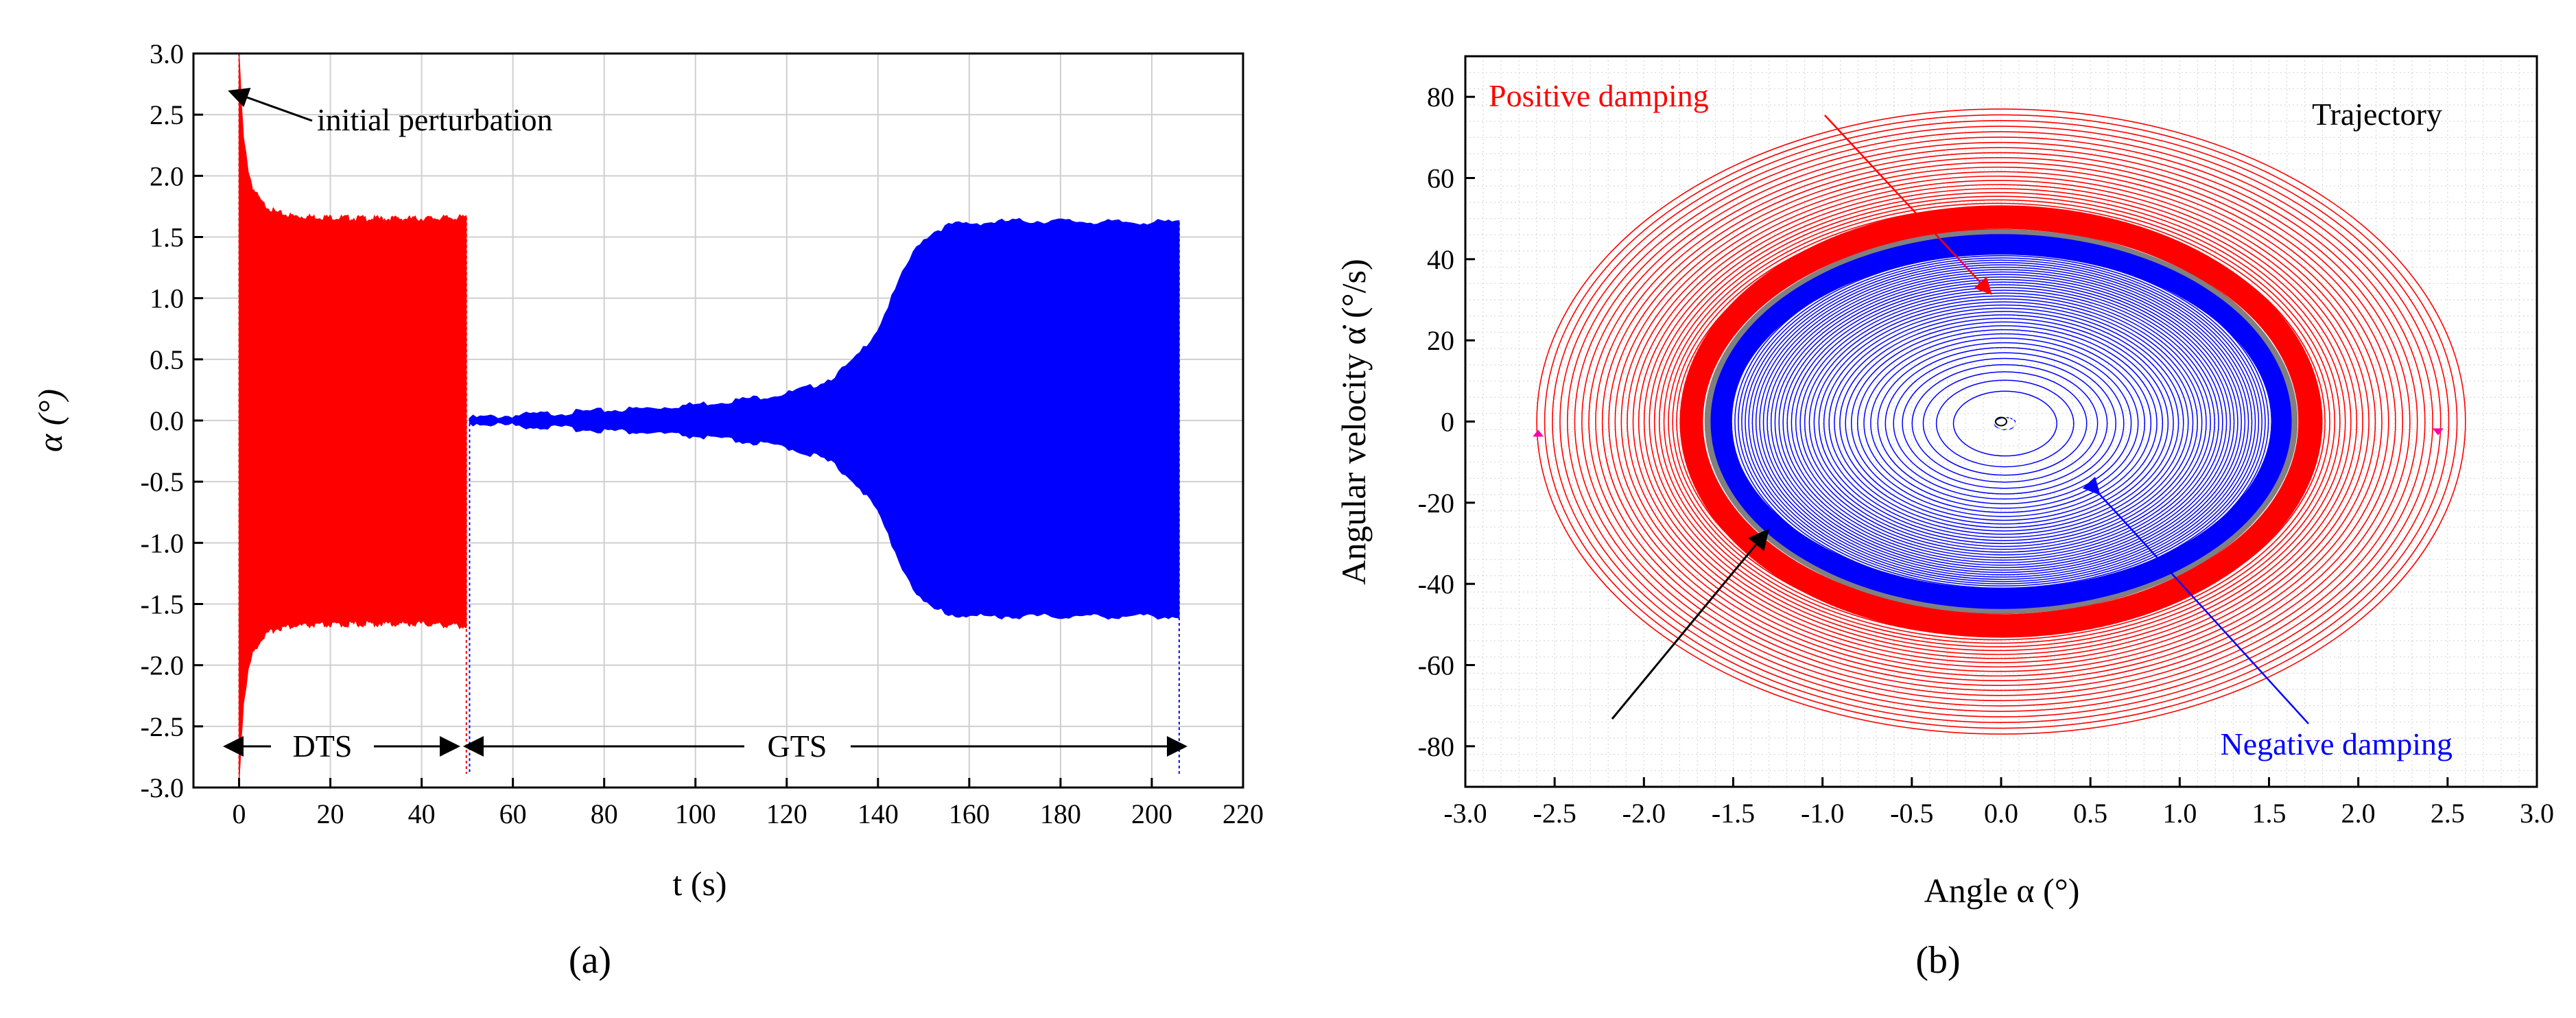  I want to click on panel-b-x-tick-label: 0.0, so click(2001, 813).